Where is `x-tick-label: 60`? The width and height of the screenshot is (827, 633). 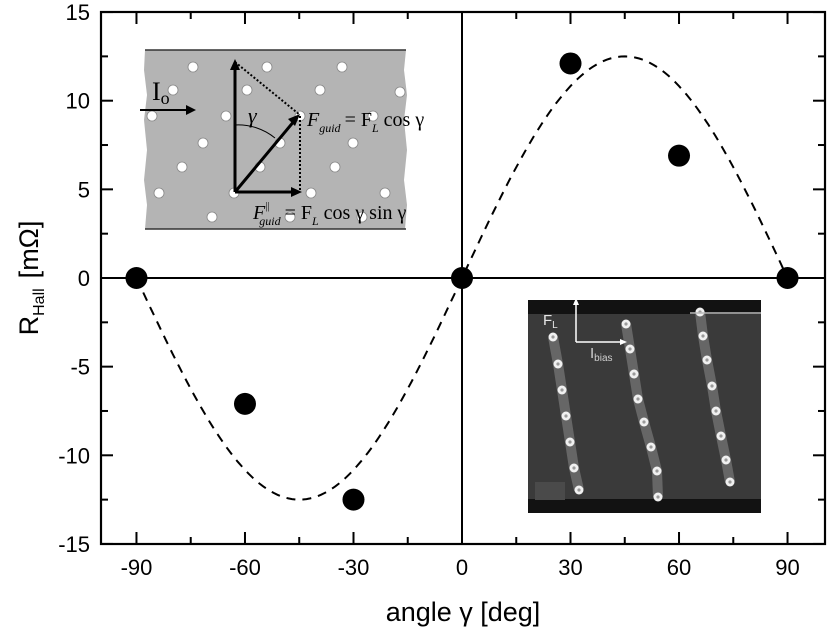 x-tick-label: 60 is located at coordinates (679, 567).